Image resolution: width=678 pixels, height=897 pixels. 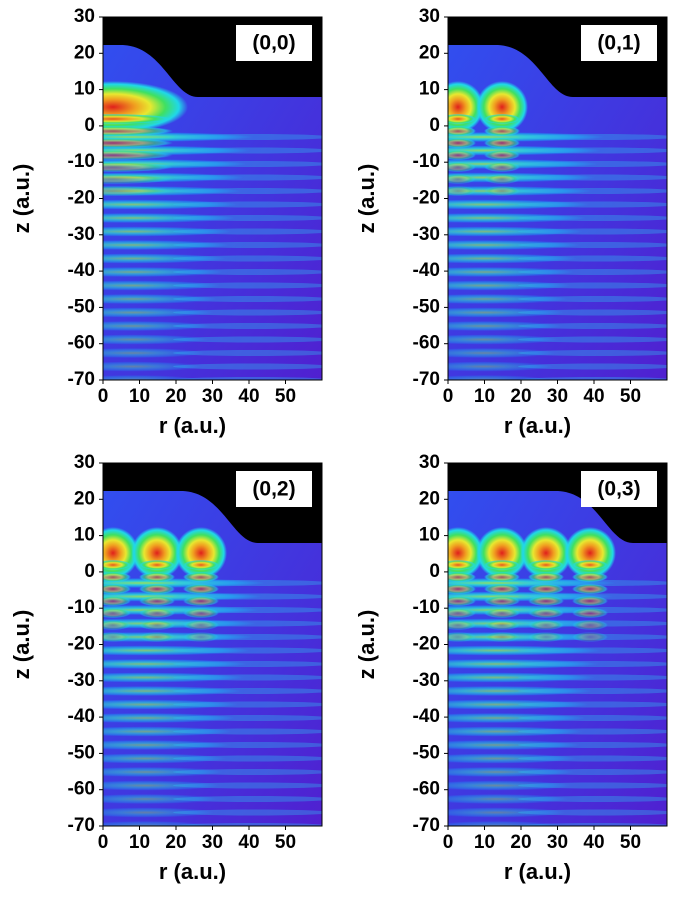 I want to click on y-tick-label: -40, so click(x=426, y=270).